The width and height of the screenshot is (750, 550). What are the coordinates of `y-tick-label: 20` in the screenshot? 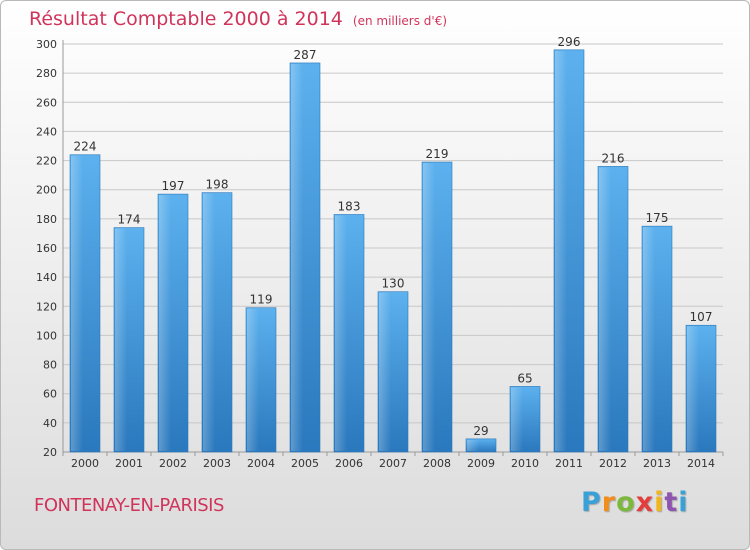 It's located at (50, 452).